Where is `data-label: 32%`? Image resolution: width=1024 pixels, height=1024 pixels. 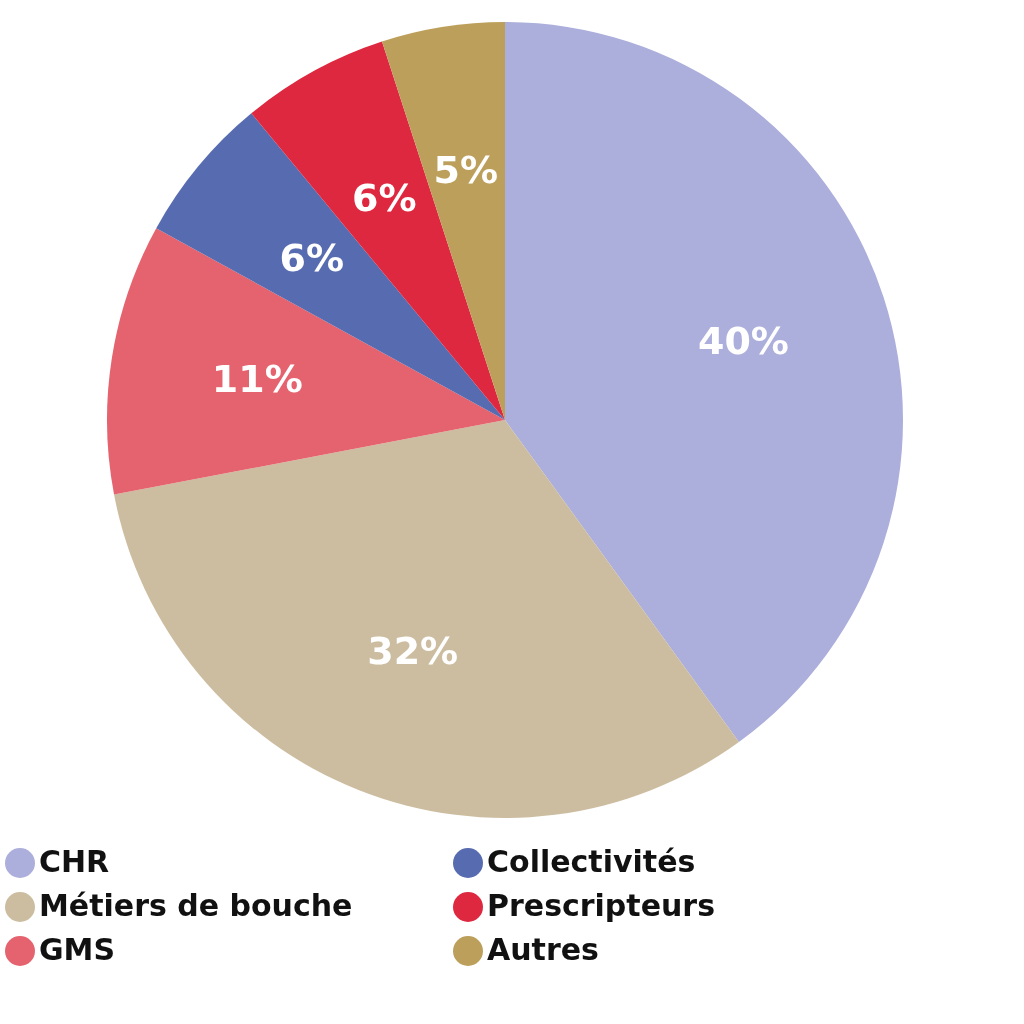
data-label: 32% is located at coordinates (413, 651).